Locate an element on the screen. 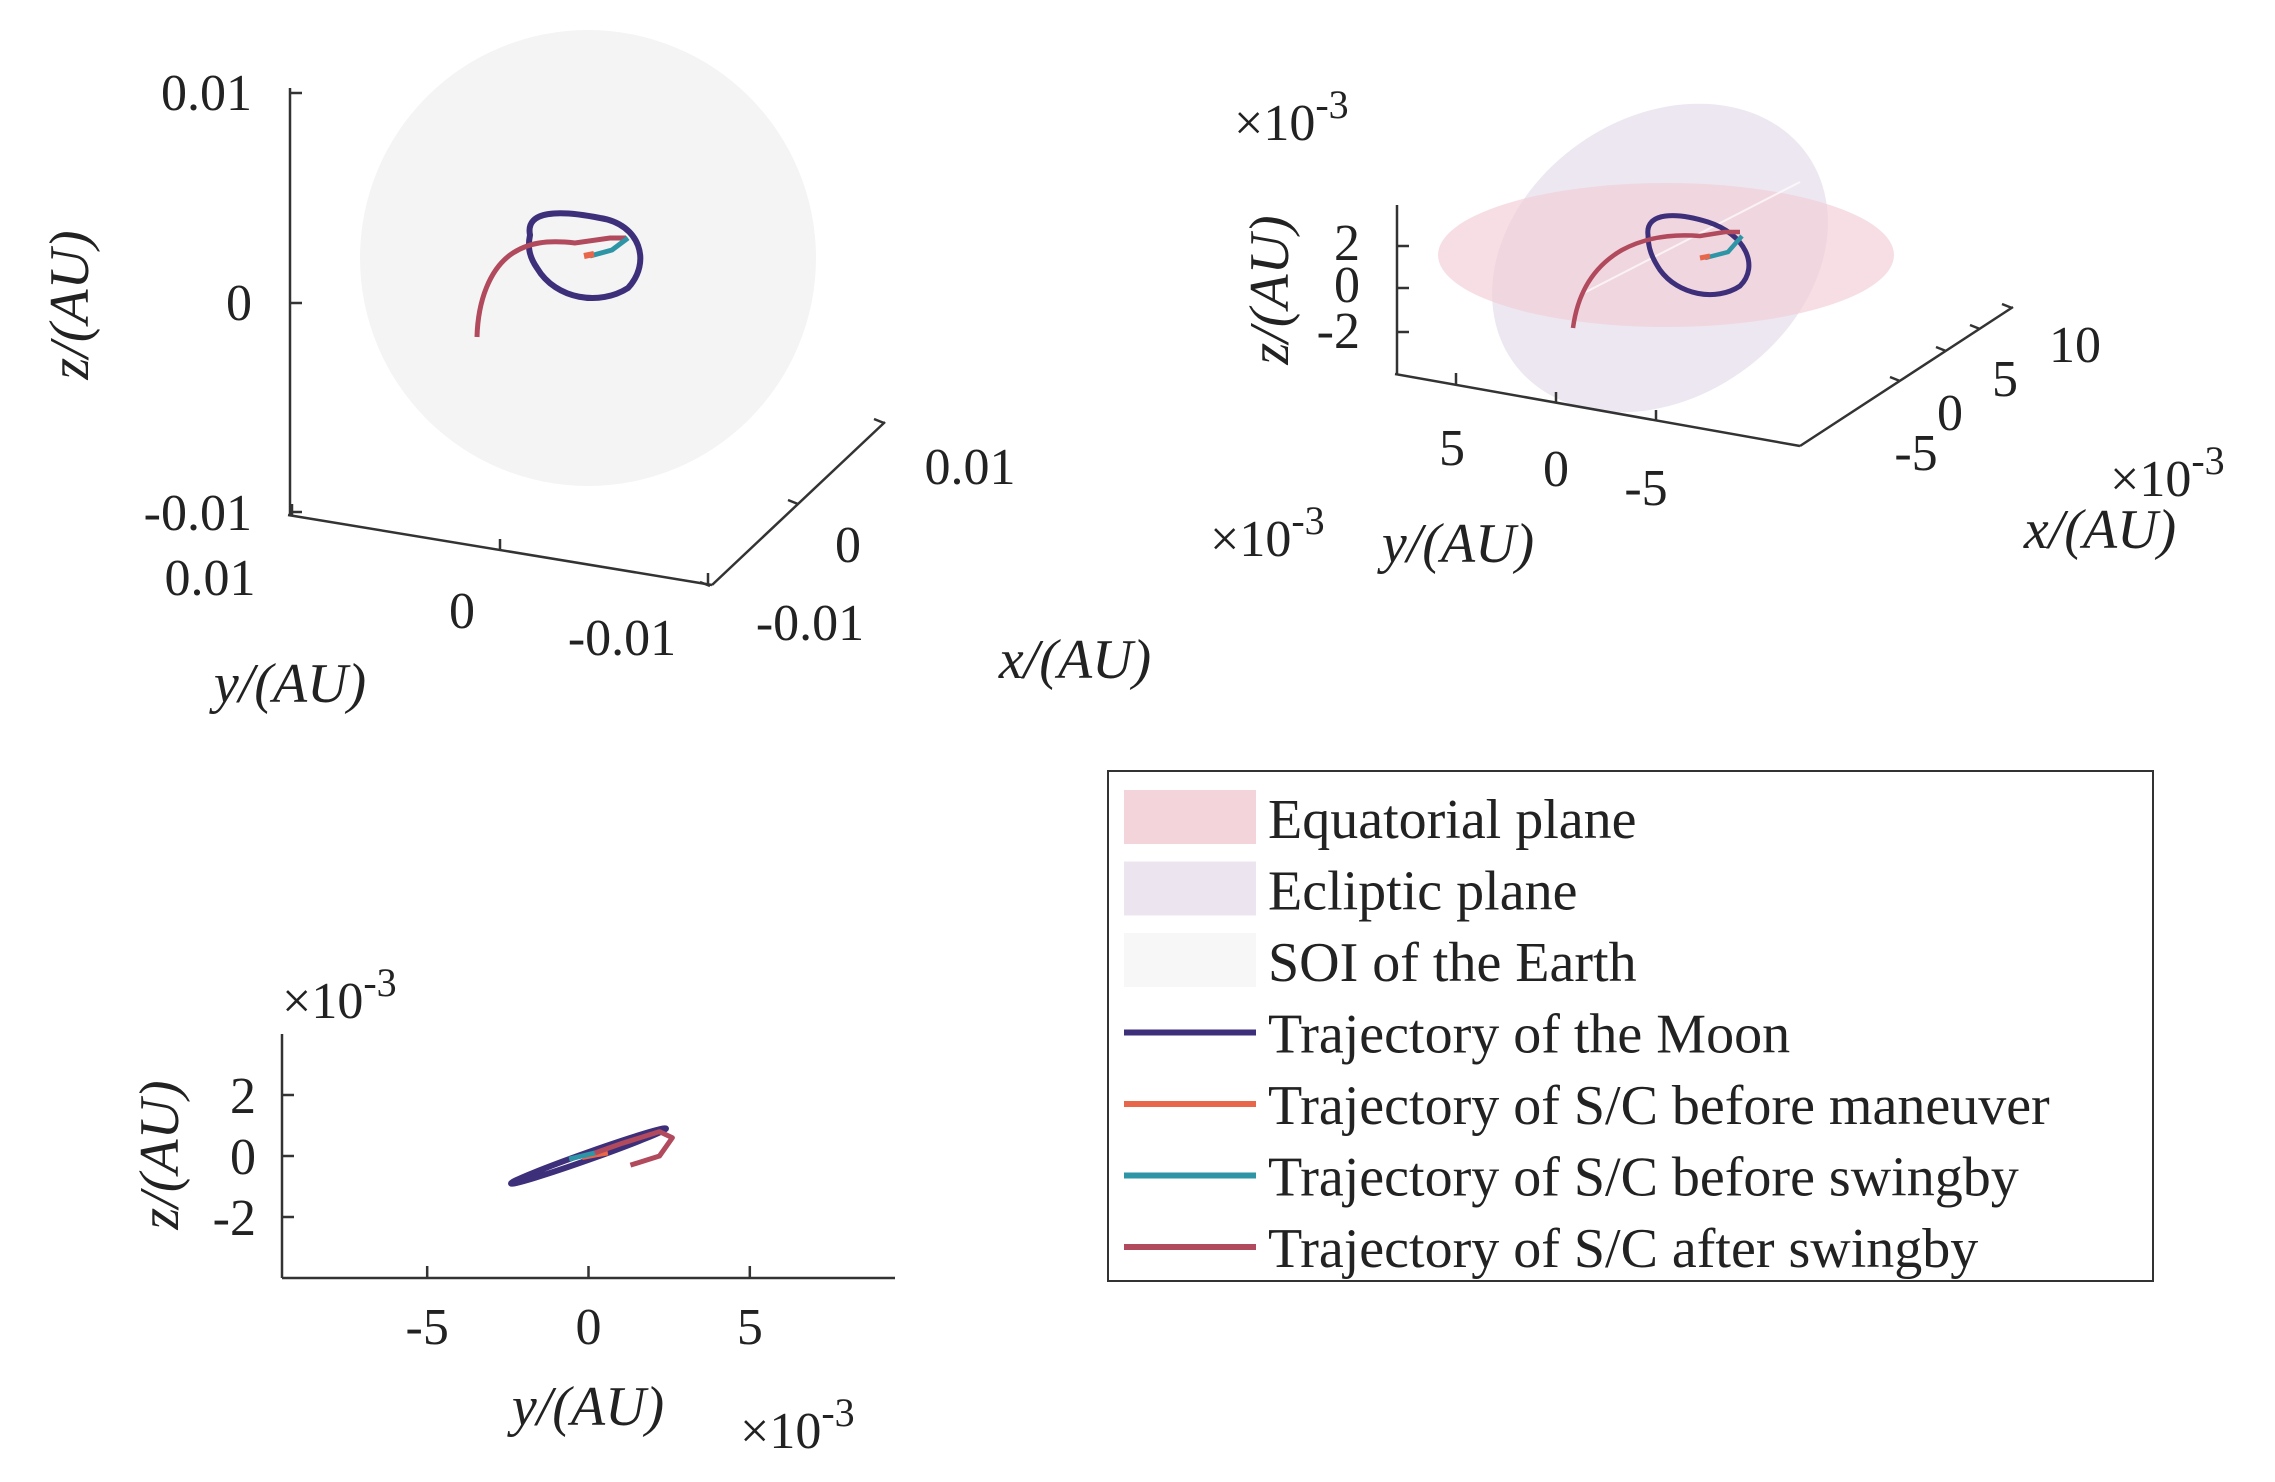 The height and width of the screenshot is (1482, 2275). y-tick-label: -5 is located at coordinates (1645, 488).